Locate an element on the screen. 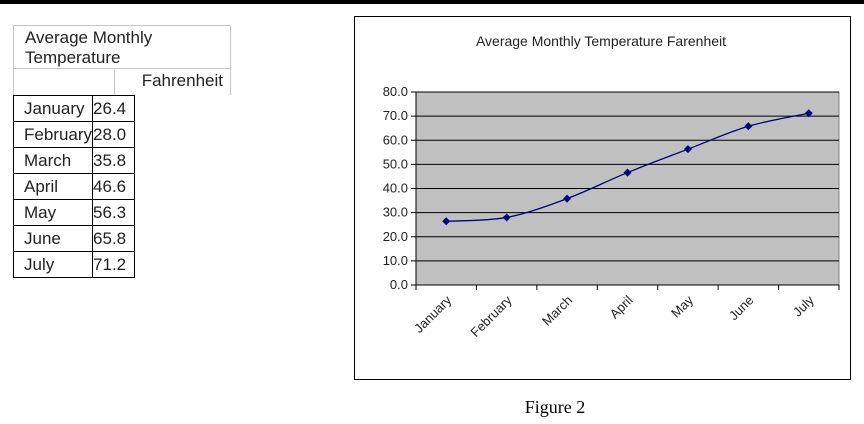 This screenshot has width=864, height=424. table-title-cell: Average Monthly Temperature is located at coordinates (122, 47).